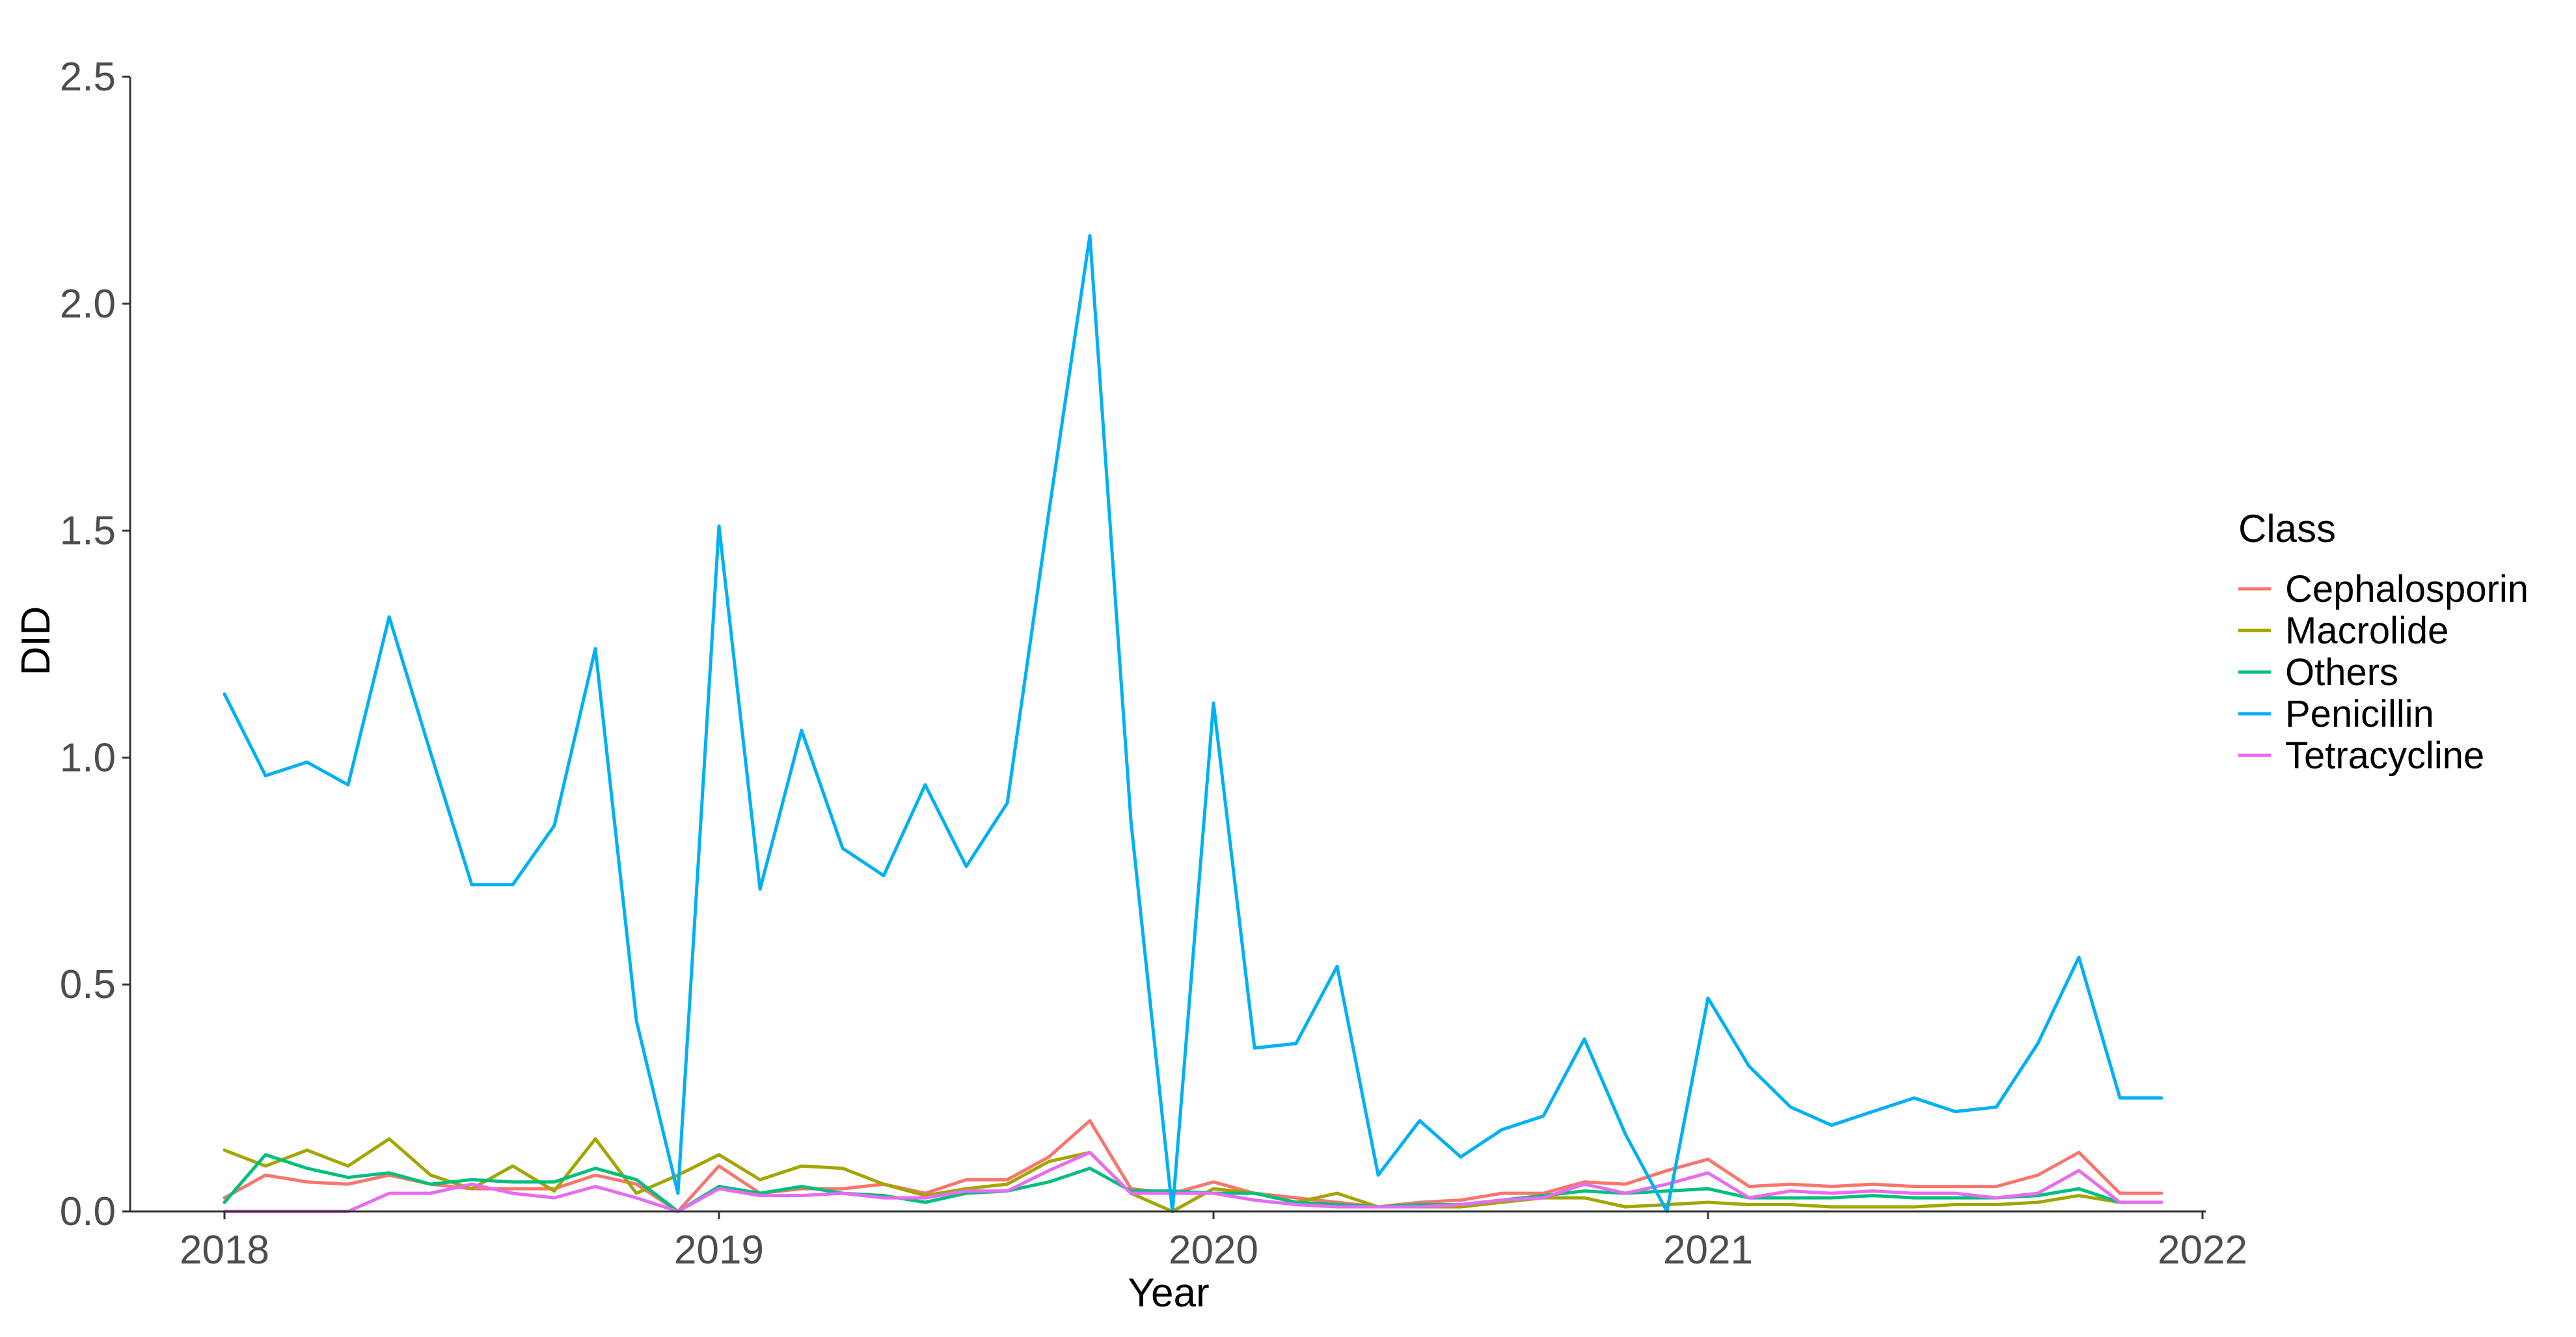  I want to click on y-tick-label: 2.0, so click(88, 304).